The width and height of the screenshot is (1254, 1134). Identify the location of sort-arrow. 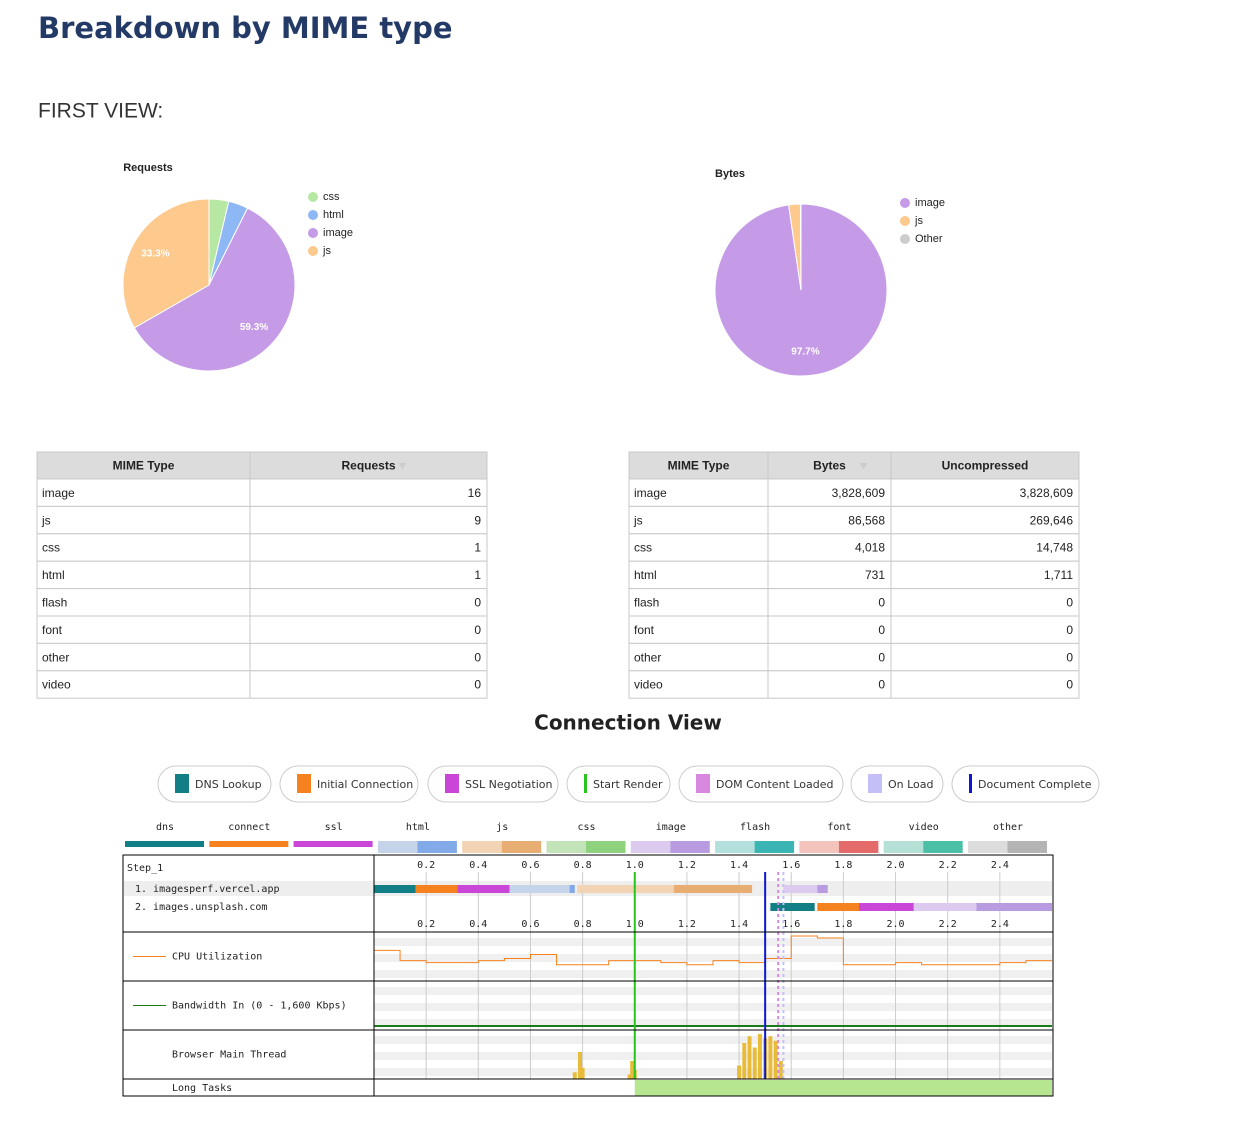
(863, 466).